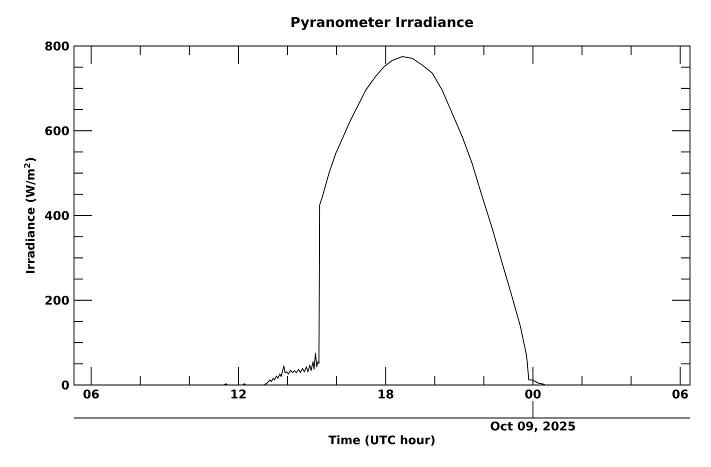  I want to click on annotation: Oct 09, 2025, so click(532, 427).